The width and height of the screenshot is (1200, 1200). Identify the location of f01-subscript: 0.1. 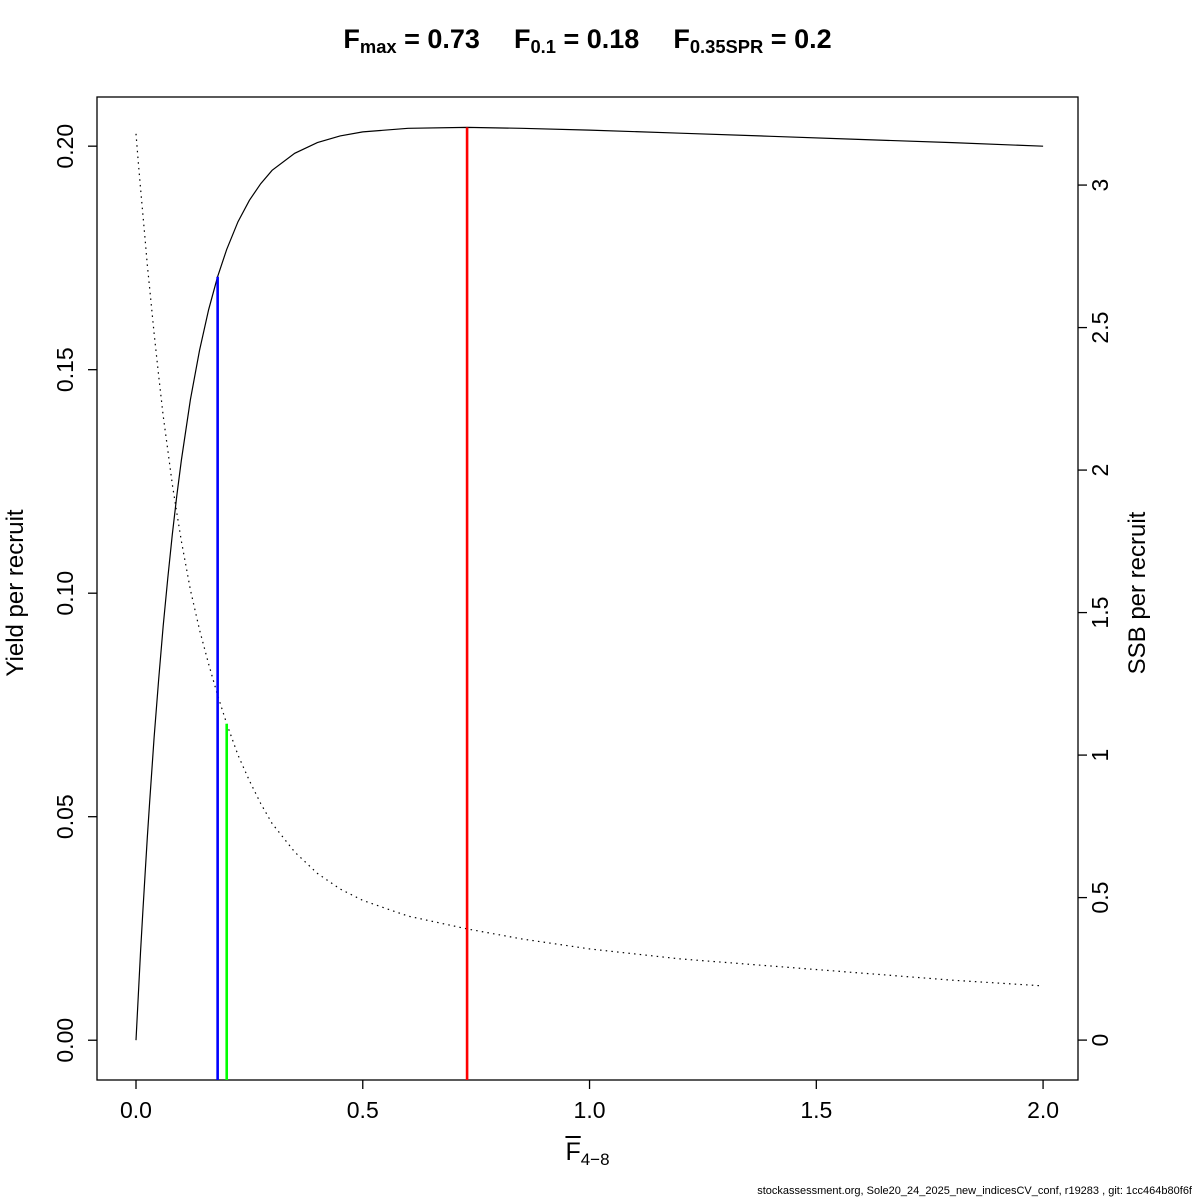
(543, 47).